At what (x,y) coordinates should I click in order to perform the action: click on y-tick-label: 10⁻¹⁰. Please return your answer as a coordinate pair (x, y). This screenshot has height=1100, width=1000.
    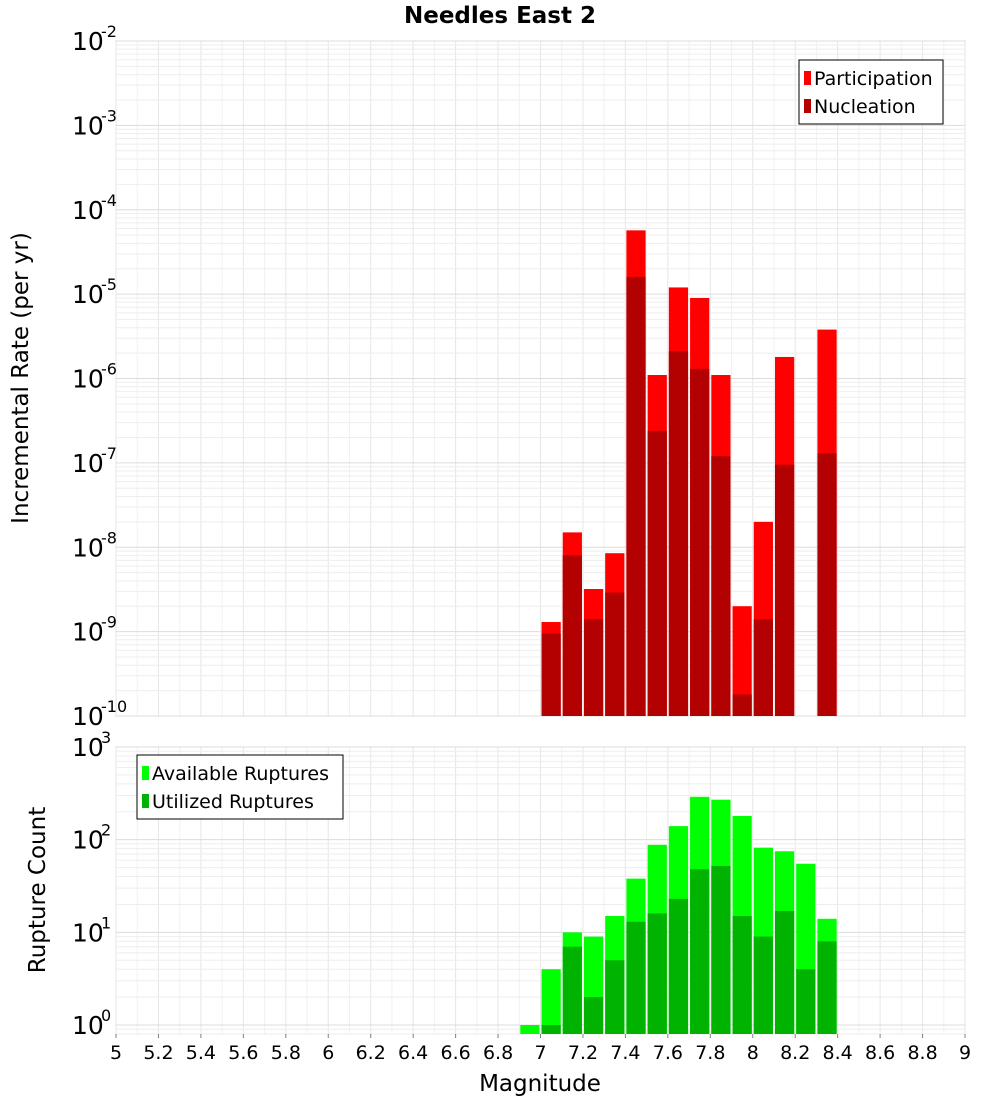
    Looking at the image, I should click on (99, 714).